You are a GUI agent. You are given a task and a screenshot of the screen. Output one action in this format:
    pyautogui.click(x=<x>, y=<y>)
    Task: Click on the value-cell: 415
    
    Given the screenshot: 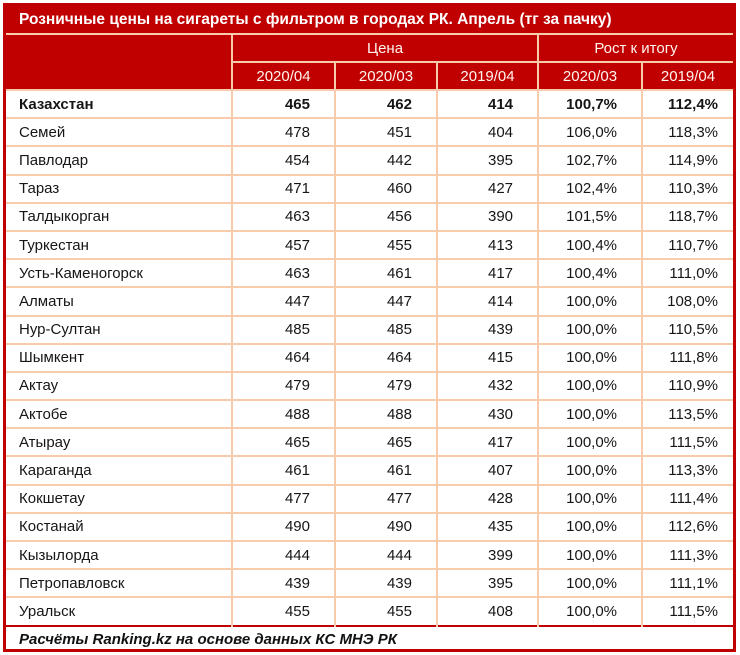 What is the action you would take?
    pyautogui.click(x=488, y=358)
    